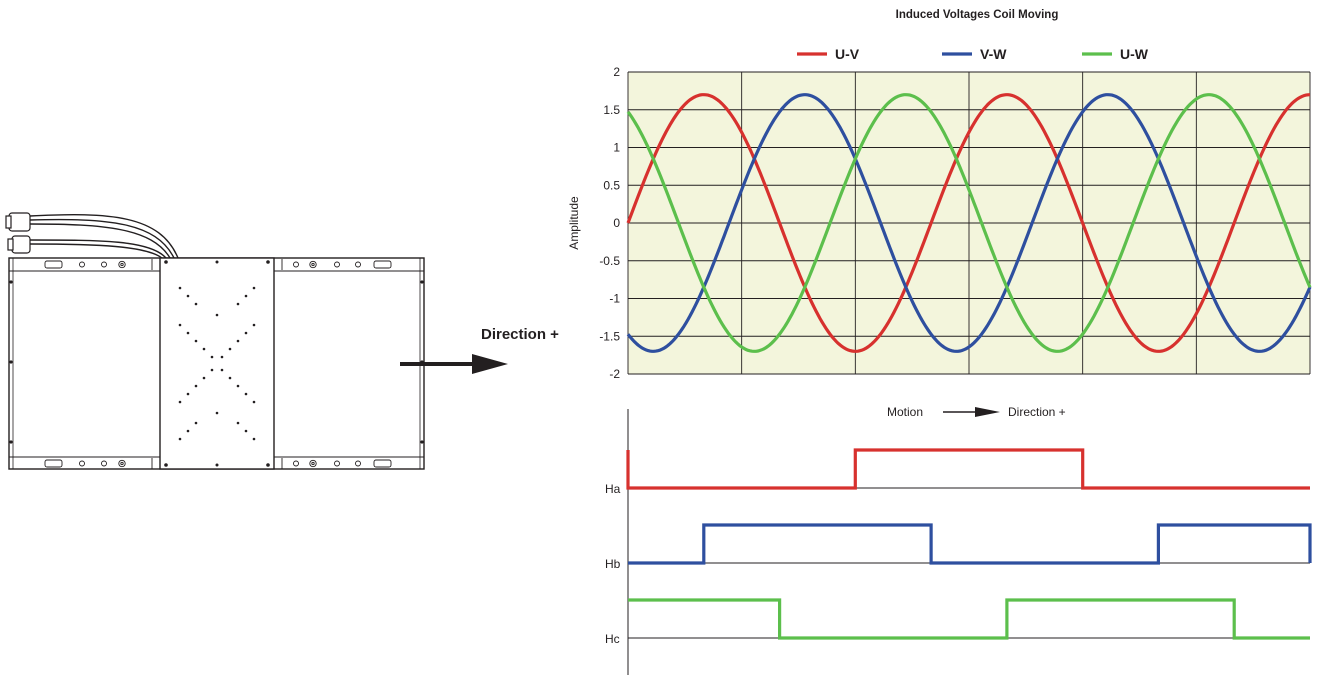 This screenshot has width=1319, height=675. I want to click on chart-legend: U-V V-W U-W, so click(973, 54).